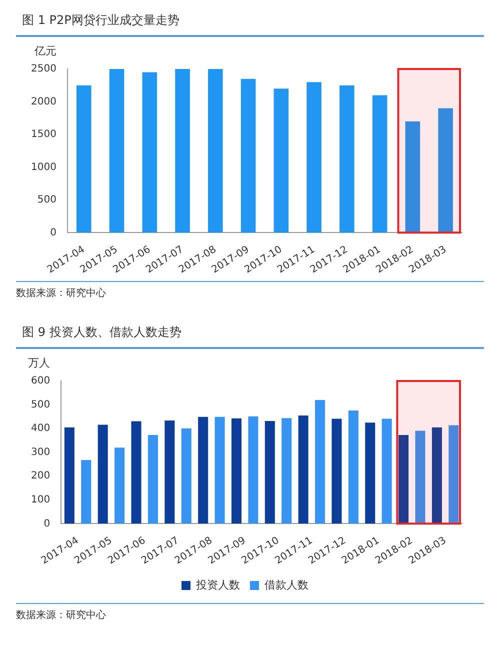 Image resolution: width=500 pixels, height=648 pixels. I want to click on y-tick-label: 400, so click(40, 428).